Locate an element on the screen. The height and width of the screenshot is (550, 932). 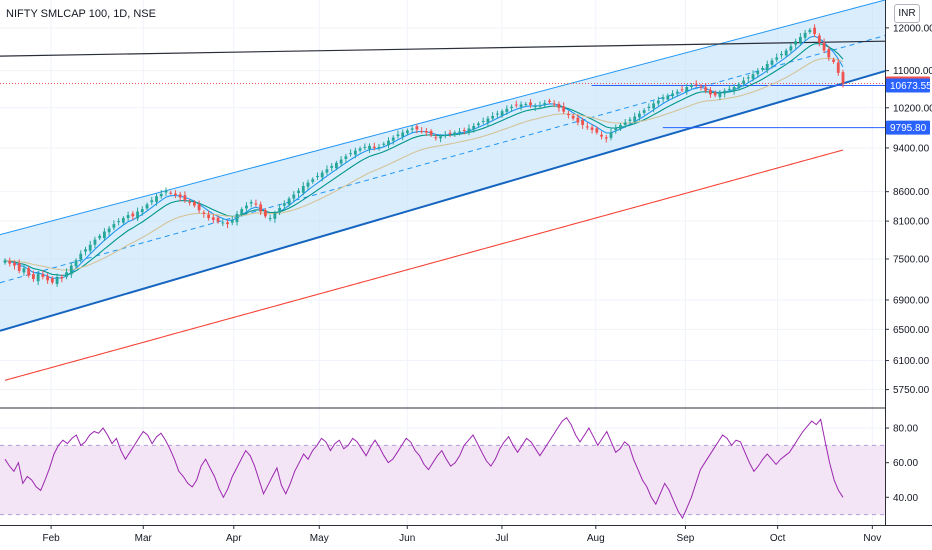
rsi-tick-label: 40.00 is located at coordinates (905, 498).